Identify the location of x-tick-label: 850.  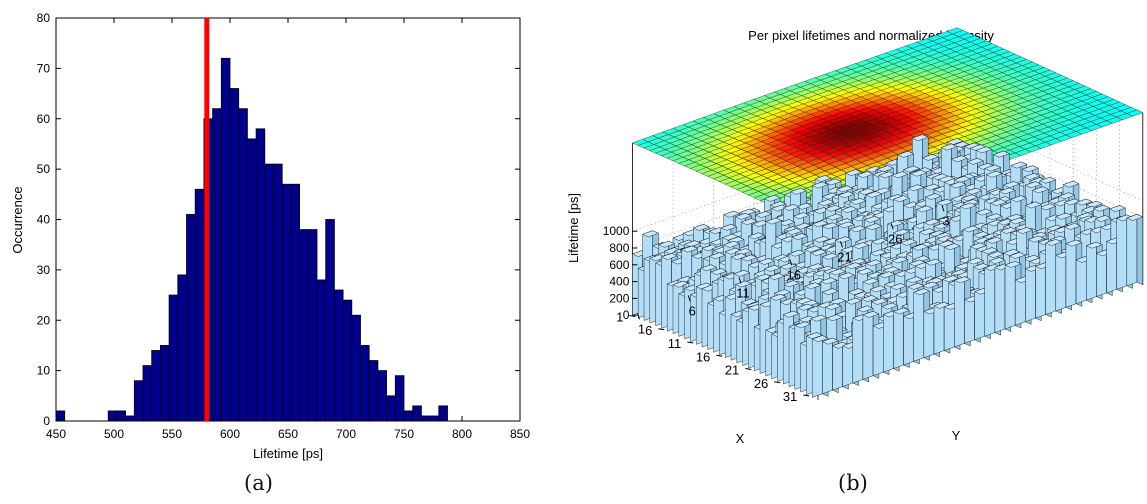
(520, 434).